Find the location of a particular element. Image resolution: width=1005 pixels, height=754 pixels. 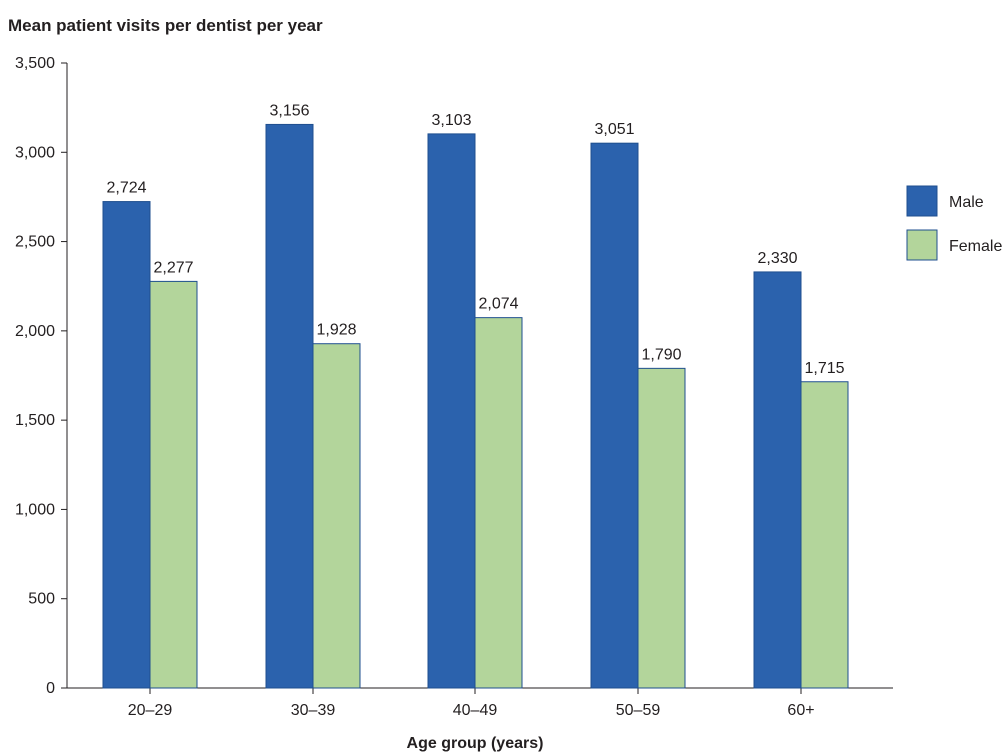

data-label-male-1: 2,724 is located at coordinates (126, 188).